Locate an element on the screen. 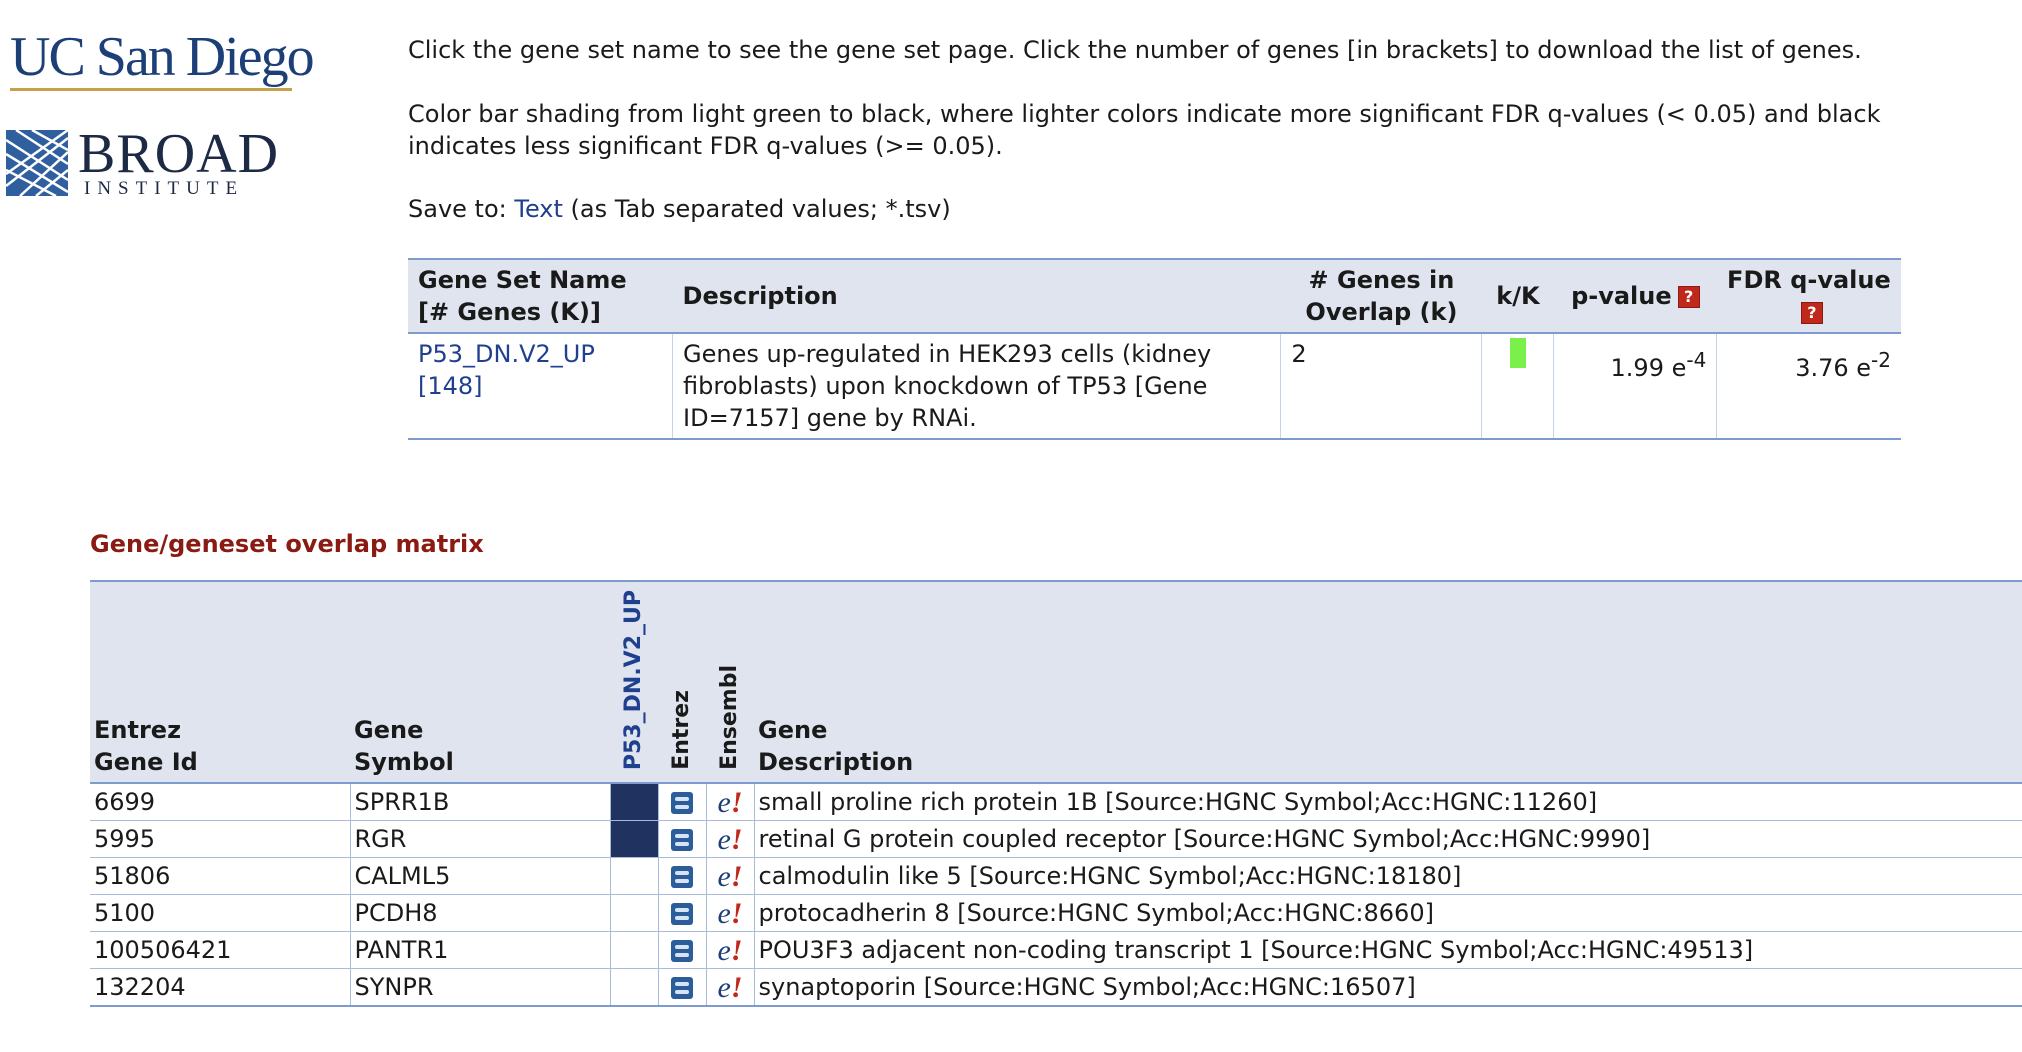  save-to-format: (as Tab separated values; *.tsv) is located at coordinates (760, 209).